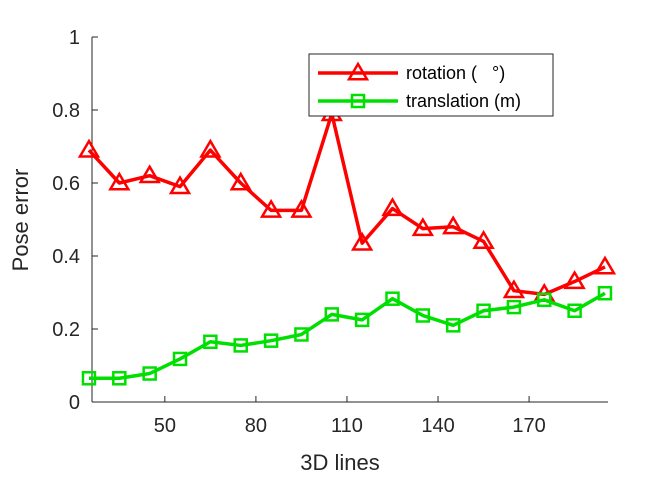 Image resolution: width=668 pixels, height=477 pixels. What do you see at coordinates (74, 38) in the screenshot?
I see `y-tick-label: 1` at bounding box center [74, 38].